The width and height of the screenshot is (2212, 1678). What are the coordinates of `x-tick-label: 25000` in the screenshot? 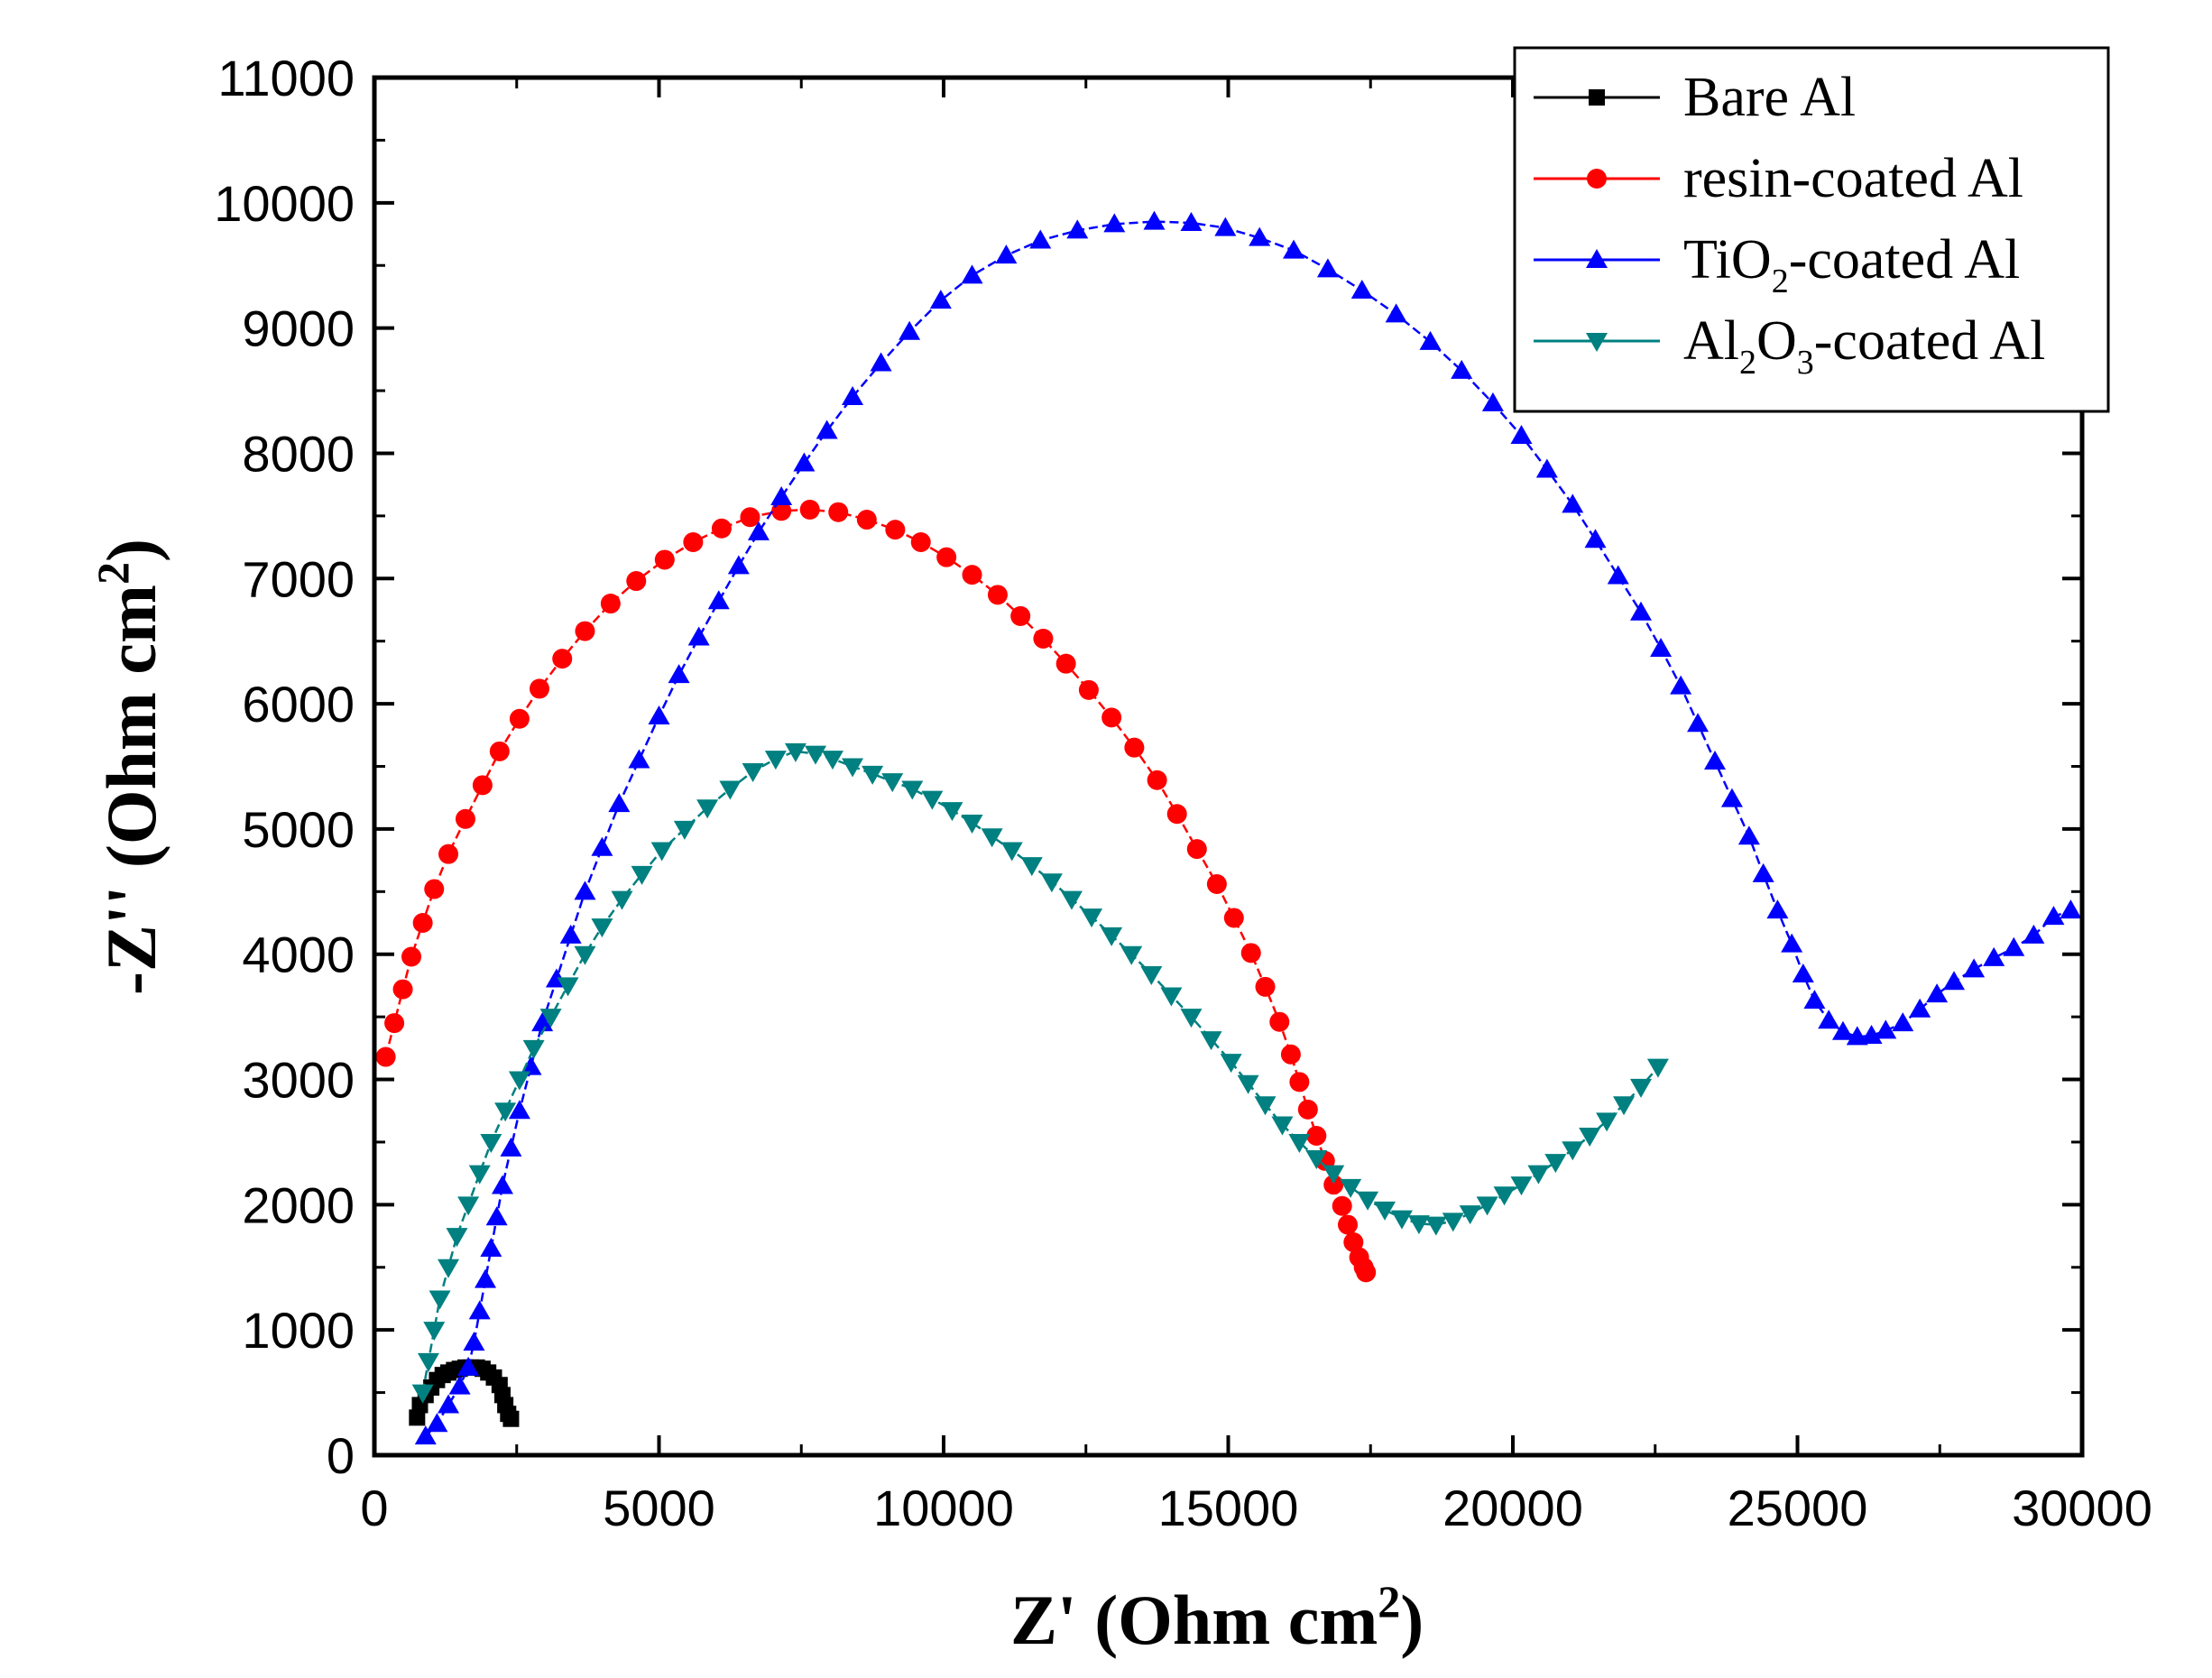 It's located at (1798, 1508).